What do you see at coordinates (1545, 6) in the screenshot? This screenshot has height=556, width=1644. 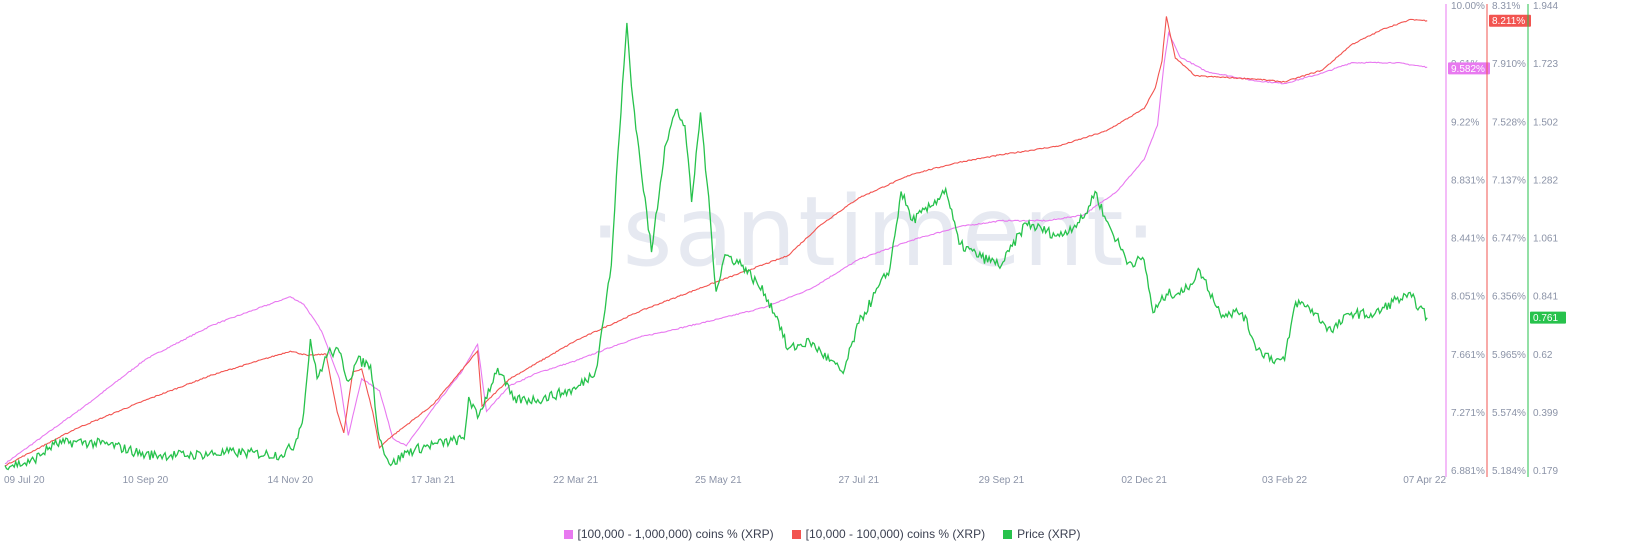 I see `y-tick-price: 1.944` at bounding box center [1545, 6].